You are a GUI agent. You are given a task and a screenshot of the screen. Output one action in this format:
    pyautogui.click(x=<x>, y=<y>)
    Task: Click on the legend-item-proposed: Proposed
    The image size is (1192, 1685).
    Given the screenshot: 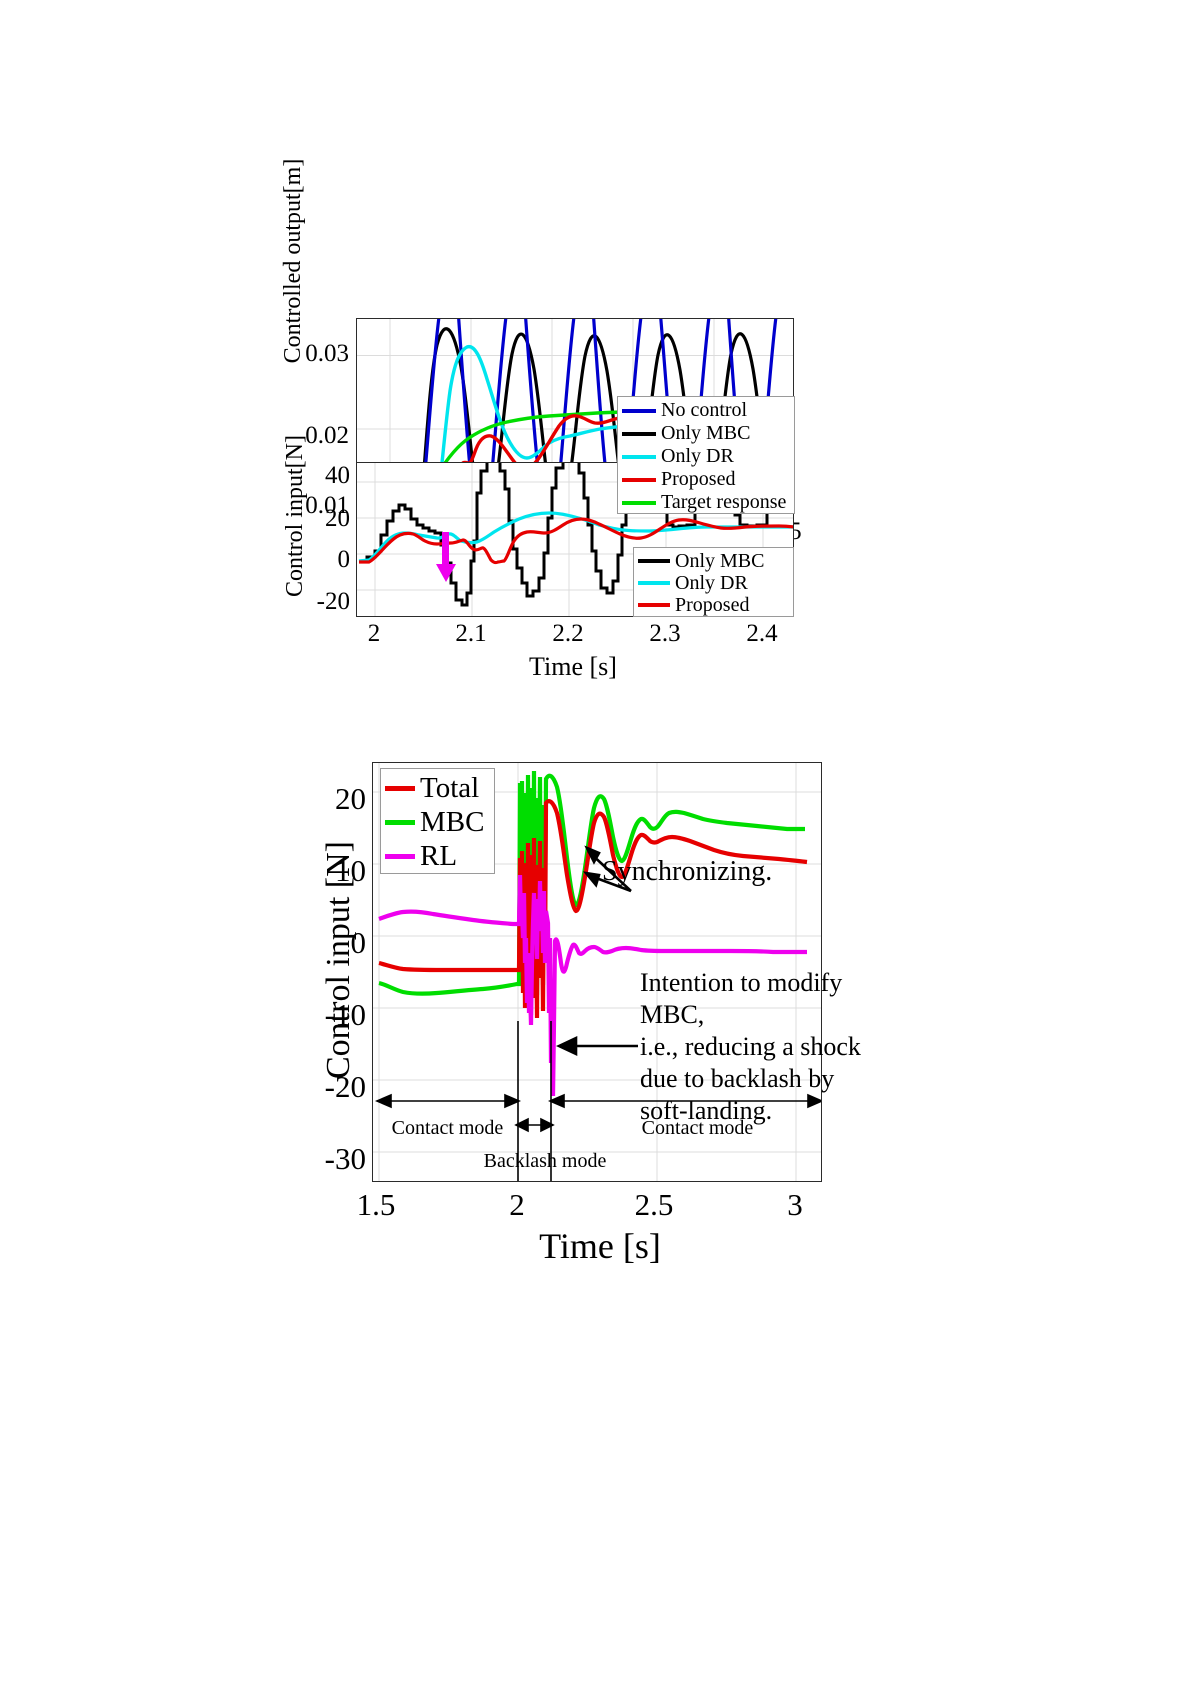 What is the action you would take?
    pyautogui.click(x=705, y=479)
    